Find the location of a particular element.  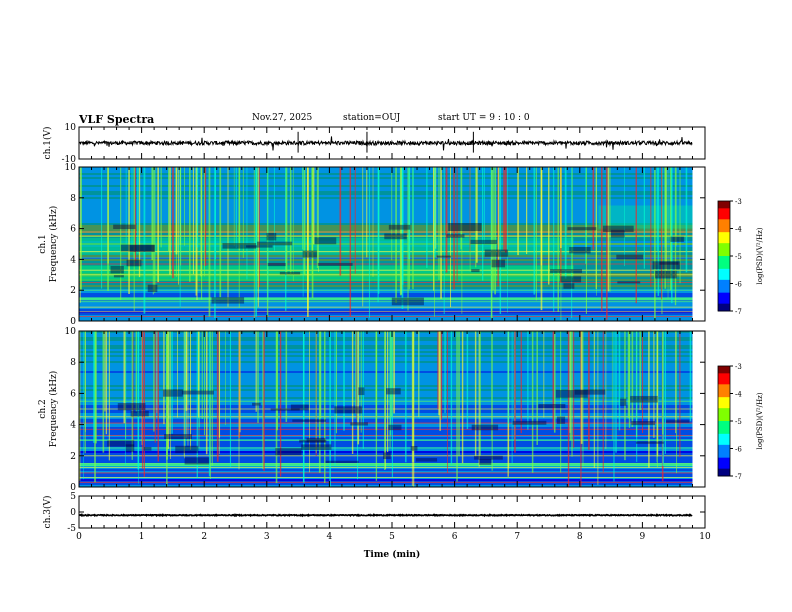

colorbar-tick-label: -5 is located at coordinates (738, 257).